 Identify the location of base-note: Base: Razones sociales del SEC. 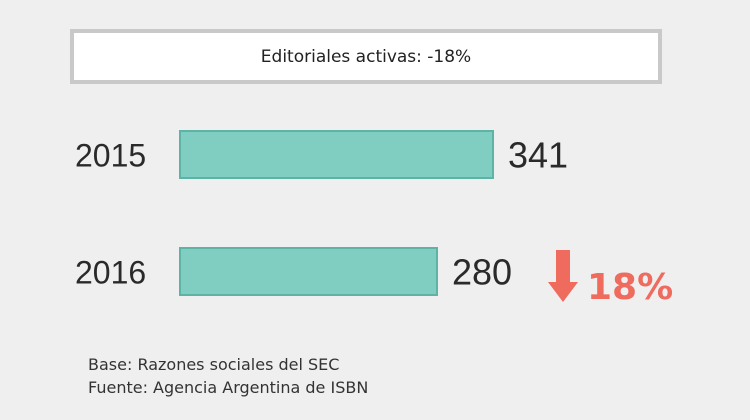
(214, 364).